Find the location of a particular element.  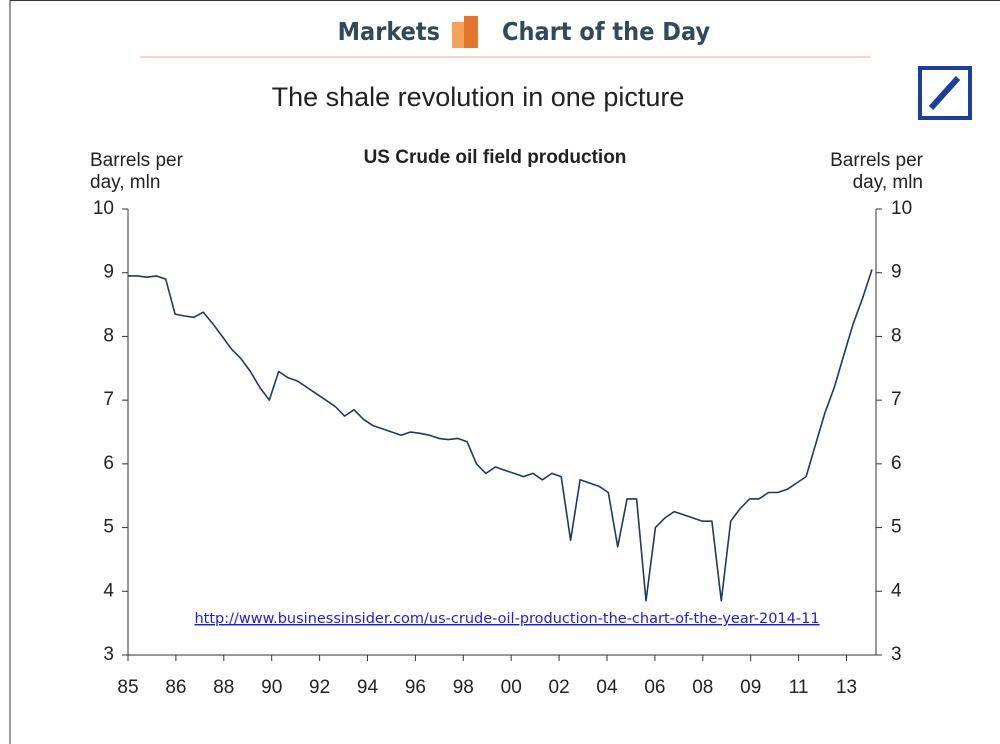

y2-tick-label: 10 is located at coordinates (901, 208).